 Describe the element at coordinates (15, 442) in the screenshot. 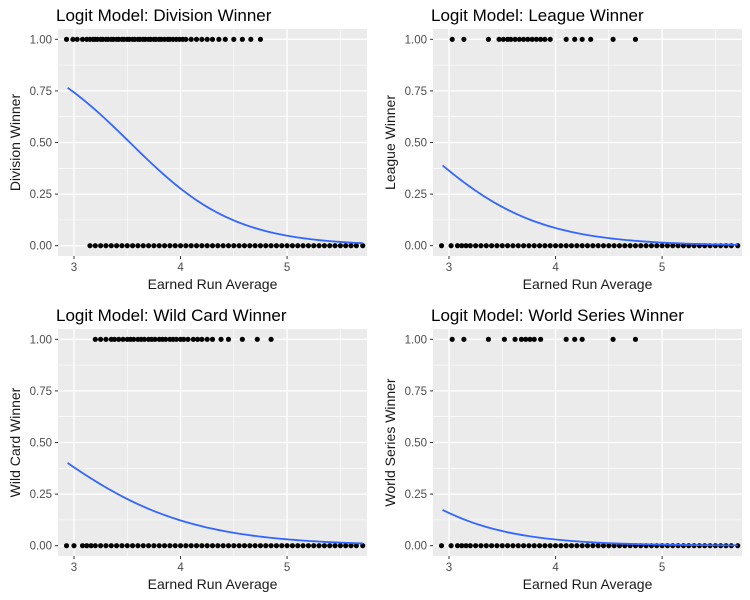

I see `y-axis-label: Wild Card Winner` at that location.